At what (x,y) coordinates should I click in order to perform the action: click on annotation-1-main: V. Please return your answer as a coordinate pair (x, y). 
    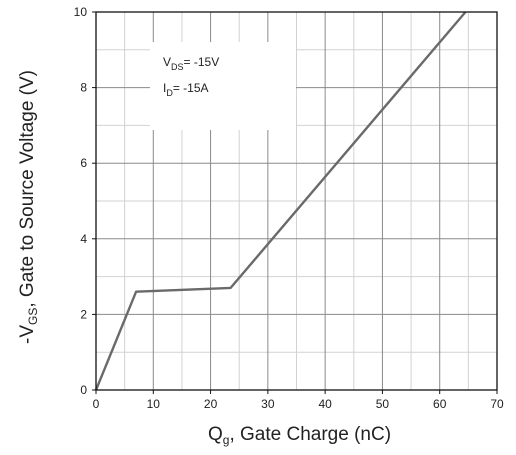
    Looking at the image, I should click on (167, 62).